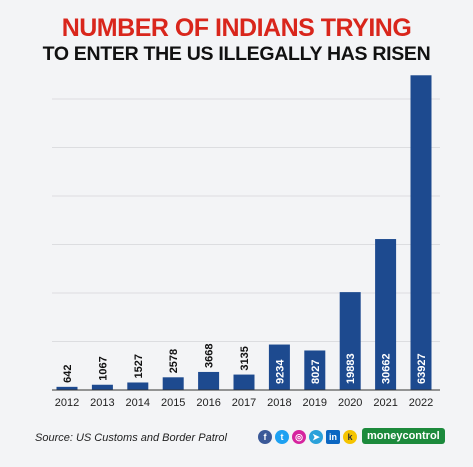 This screenshot has width=473, height=467. I want to click on data-label-2021: 30662, so click(387, 368).